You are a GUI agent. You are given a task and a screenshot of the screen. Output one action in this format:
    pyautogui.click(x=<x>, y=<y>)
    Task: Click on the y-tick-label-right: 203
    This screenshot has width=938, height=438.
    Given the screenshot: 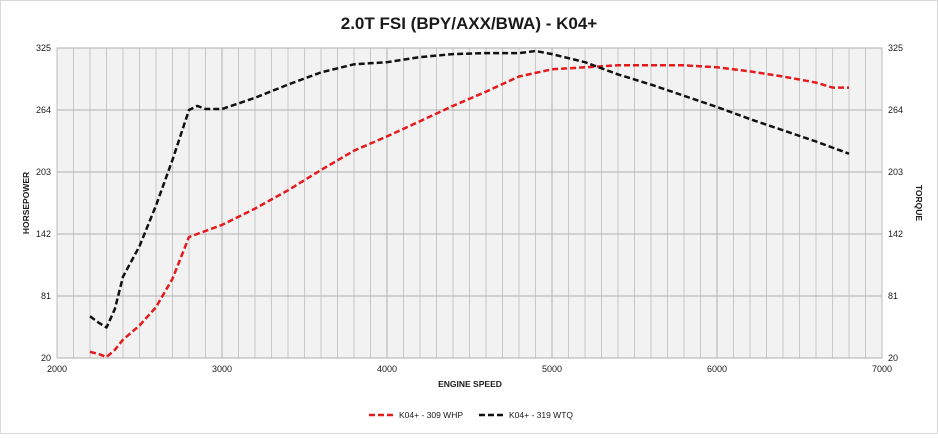 What is the action you would take?
    pyautogui.click(x=895, y=172)
    